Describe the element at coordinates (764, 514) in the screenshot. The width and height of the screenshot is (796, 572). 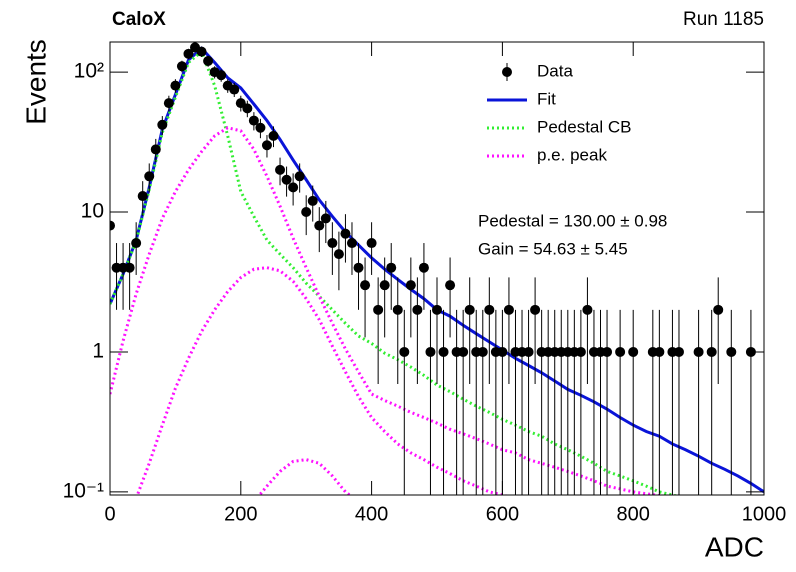
I see `x-tick-label: 1000` at that location.